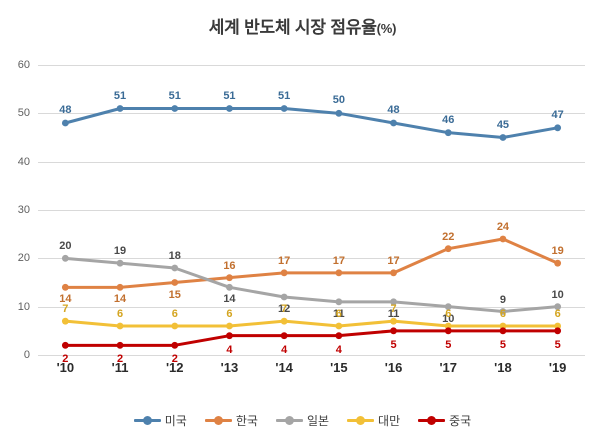  Describe the element at coordinates (23, 306) in the screenshot. I see `y-axis-tick-label: 10` at that location.